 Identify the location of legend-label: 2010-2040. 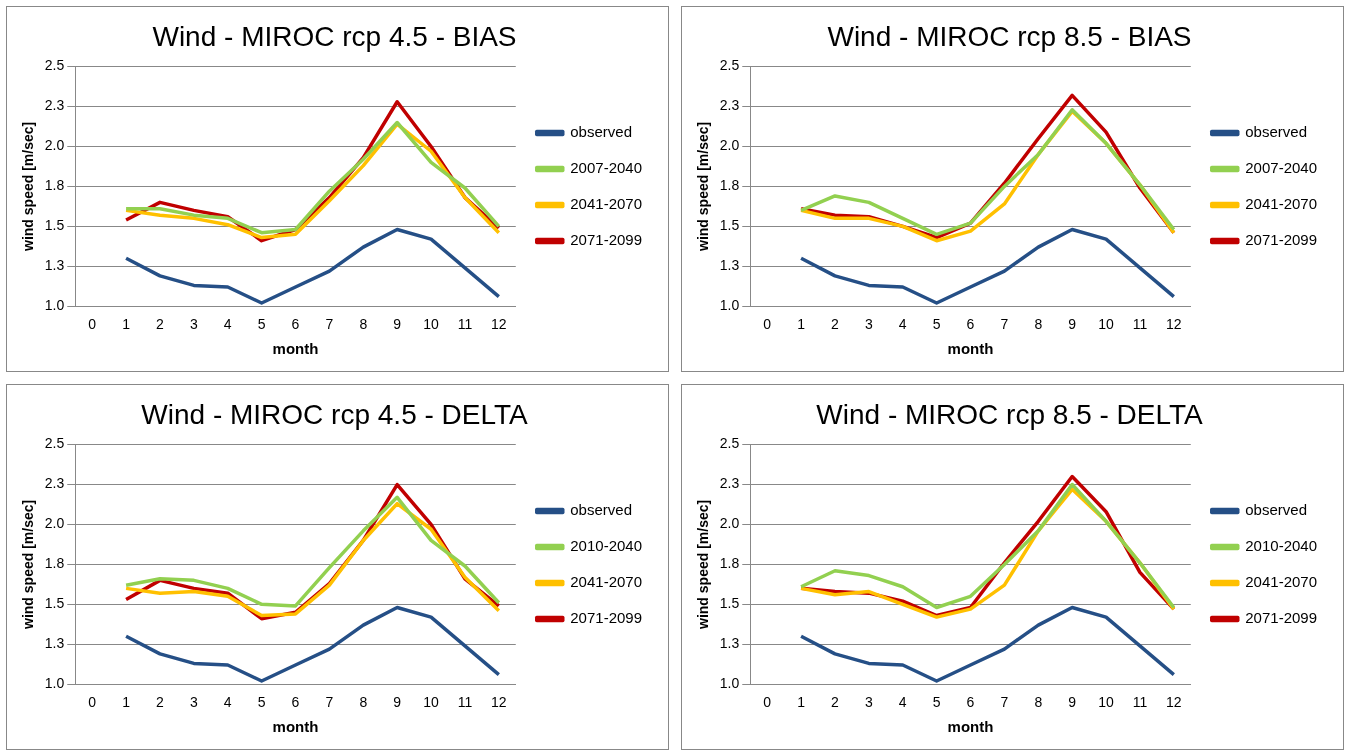
(1281, 546).